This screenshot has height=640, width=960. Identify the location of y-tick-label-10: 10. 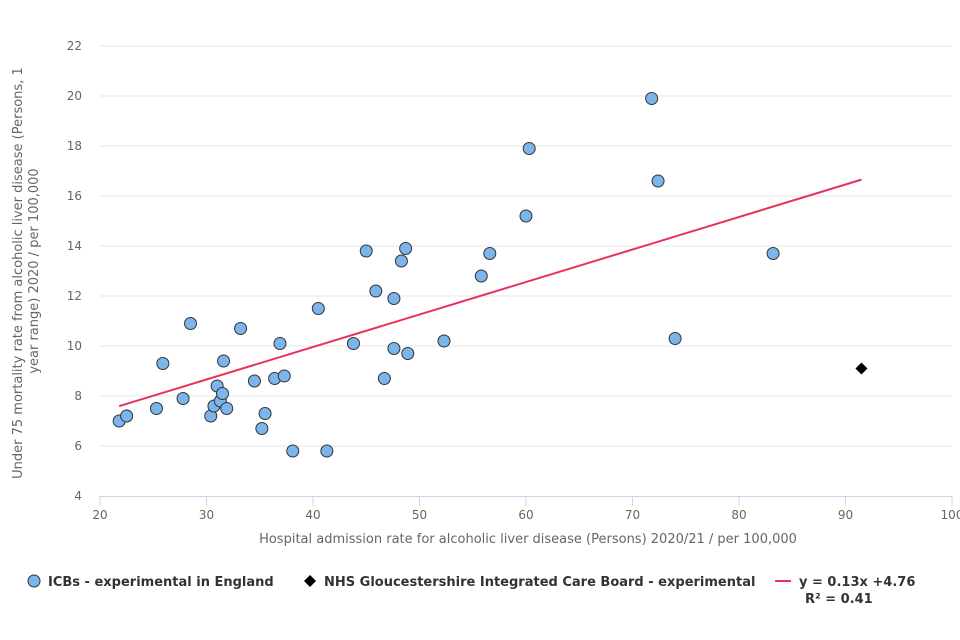
(74, 346).